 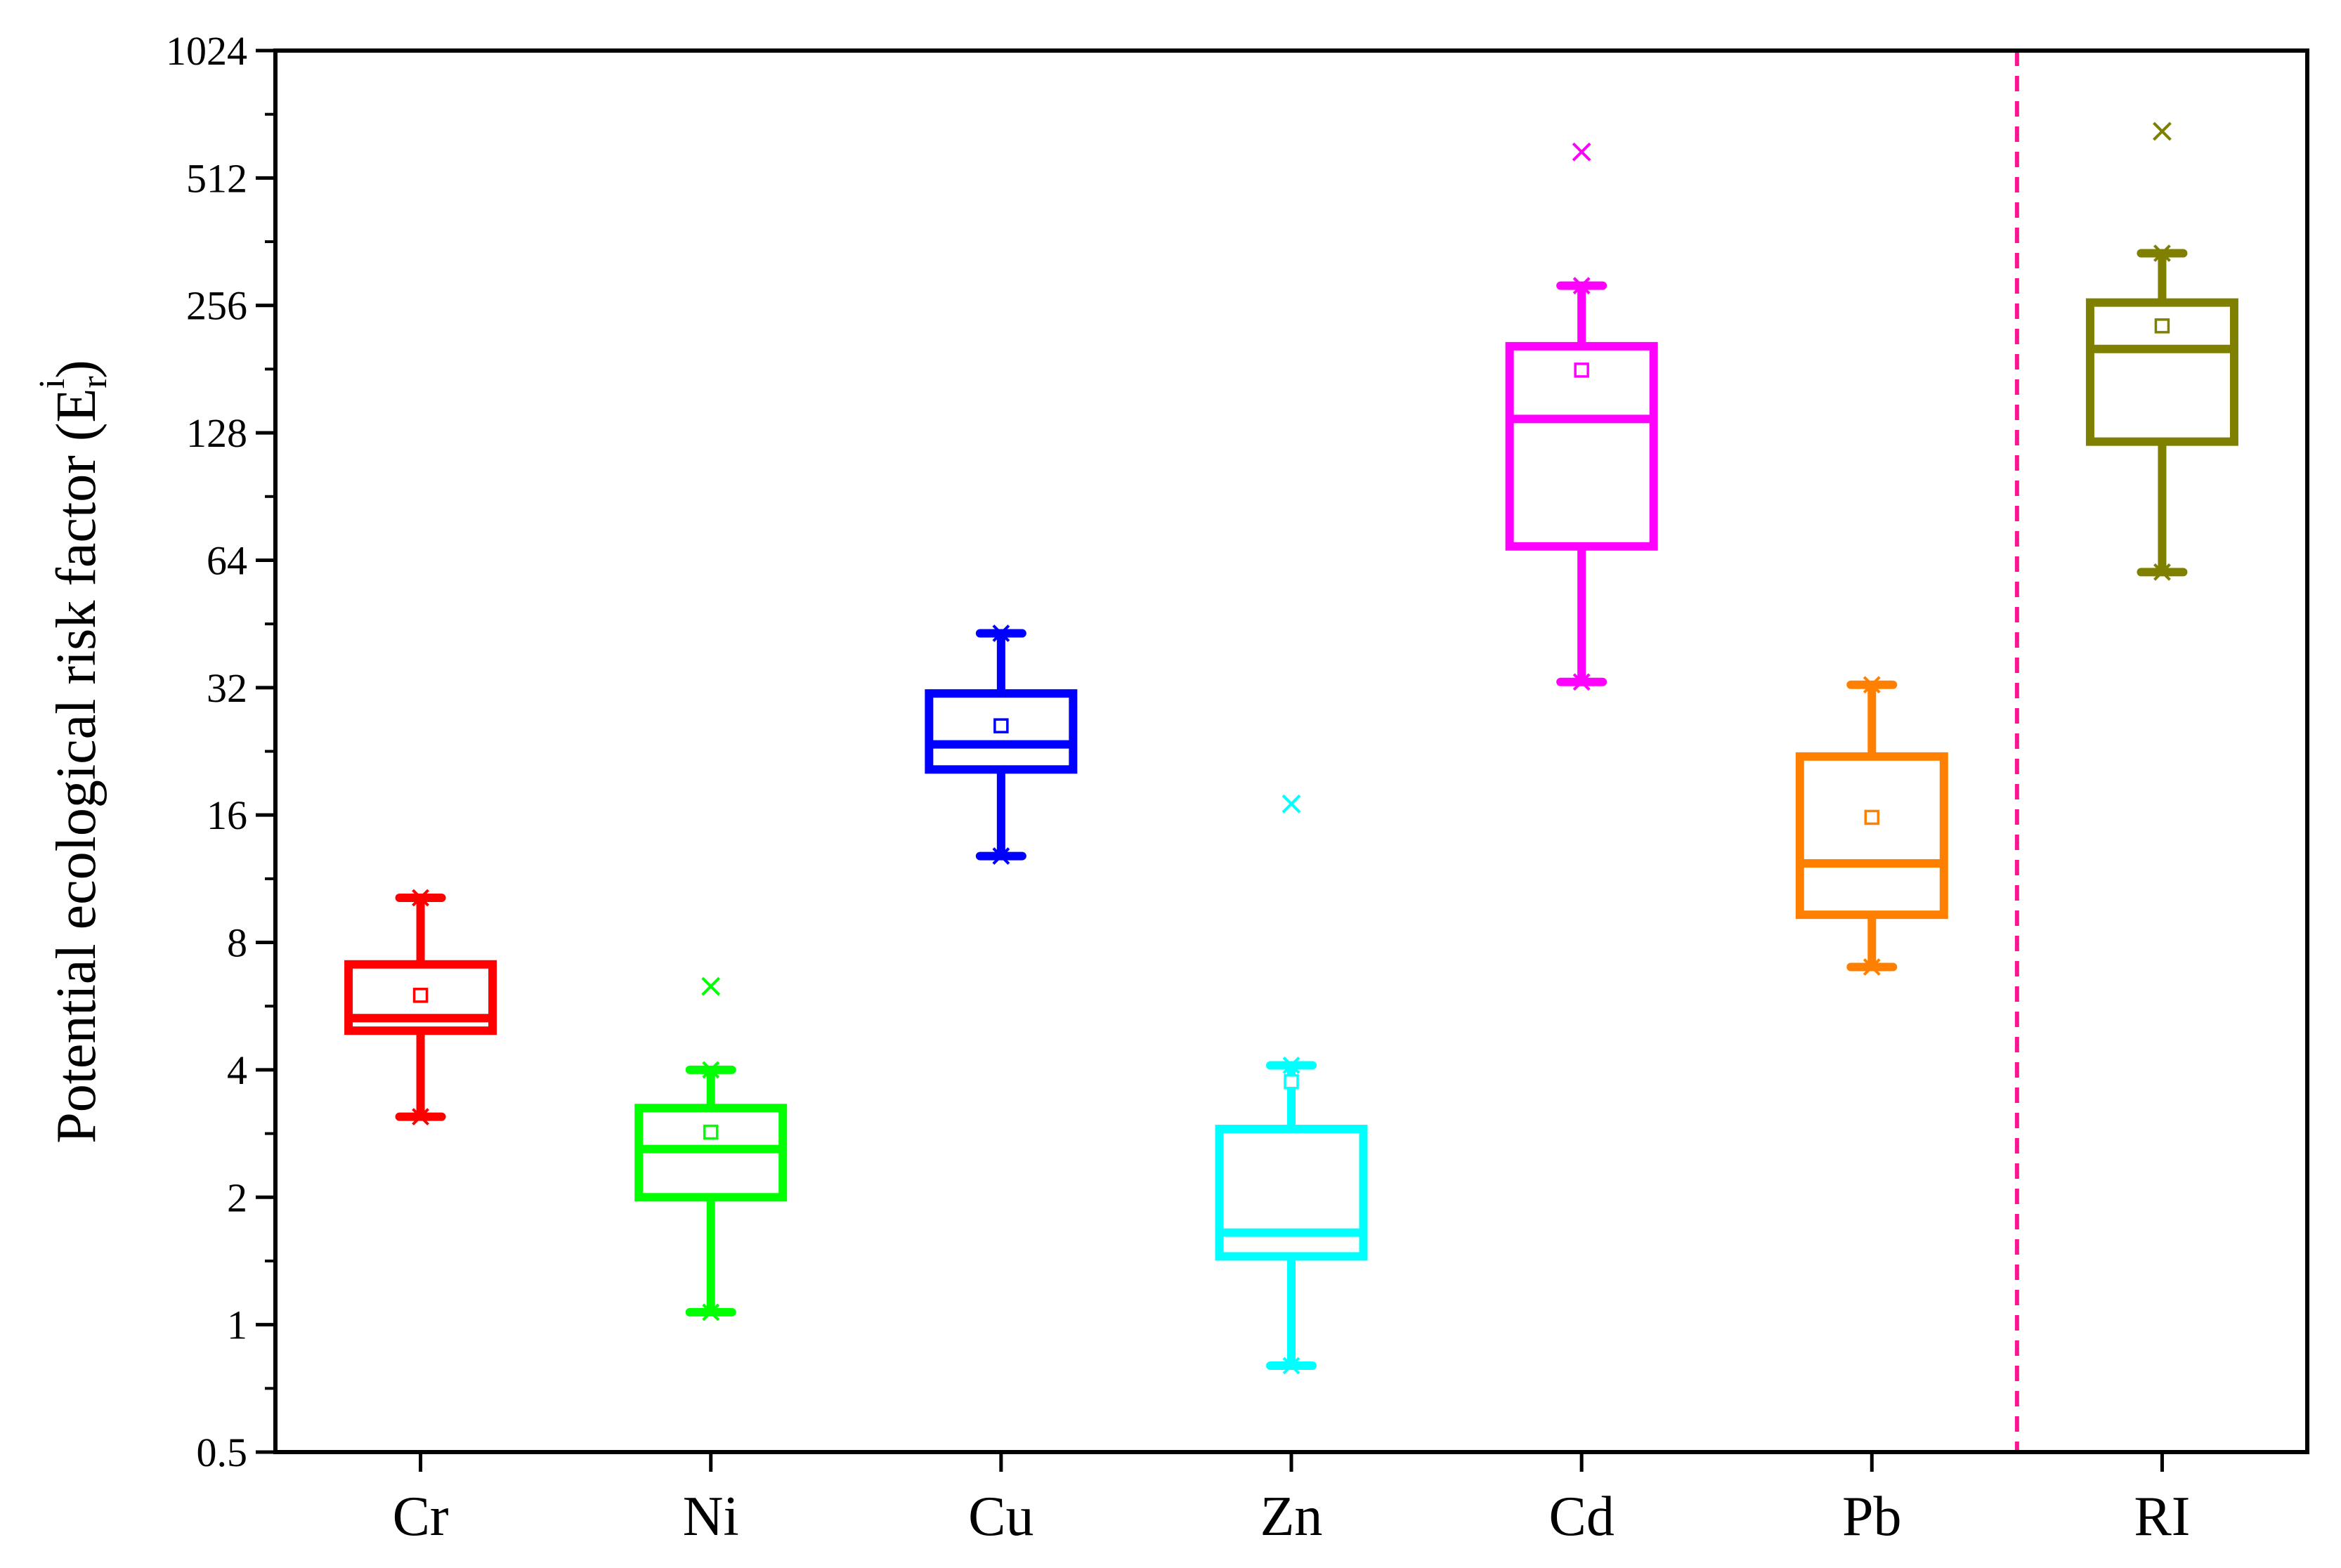 What do you see at coordinates (1872, 967) in the screenshot?
I see `min-marker-pb` at bounding box center [1872, 967].